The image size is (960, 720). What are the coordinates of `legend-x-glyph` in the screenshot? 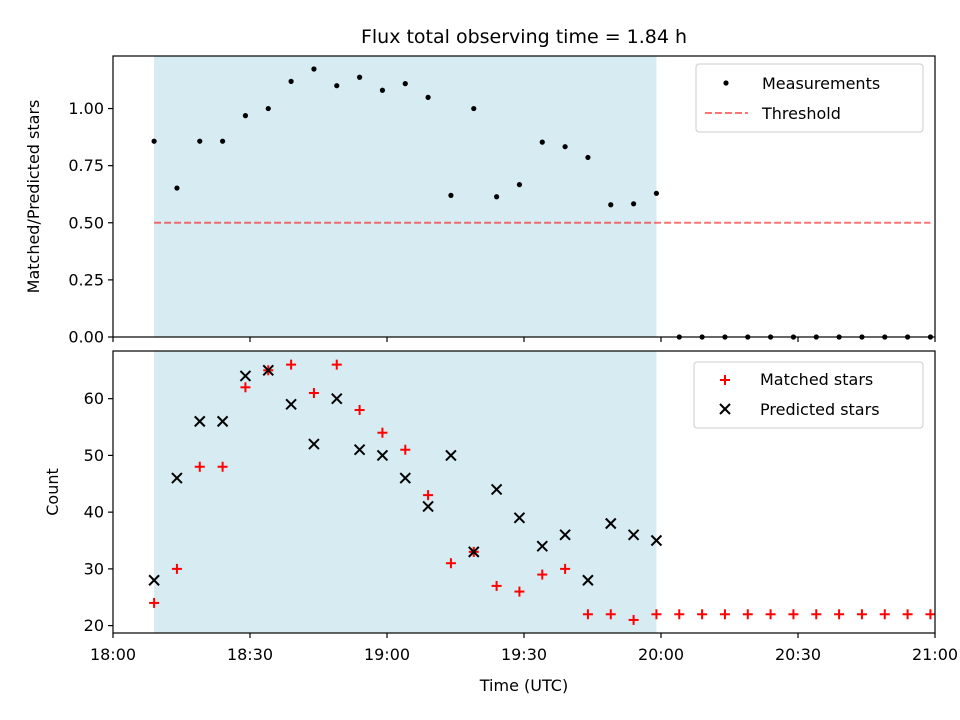 It's located at (725, 409).